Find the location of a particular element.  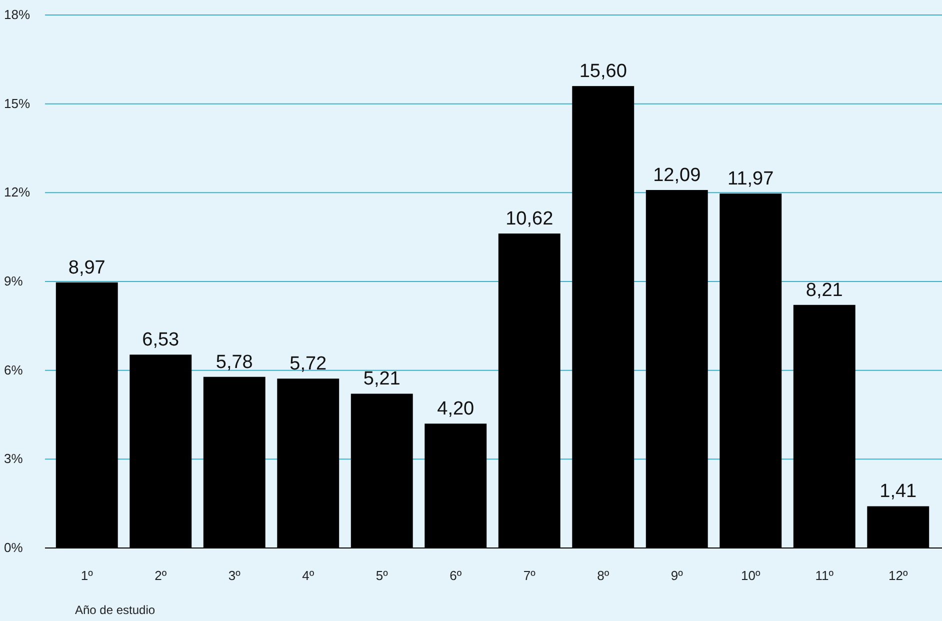

data-label: 5,72 is located at coordinates (308, 364).